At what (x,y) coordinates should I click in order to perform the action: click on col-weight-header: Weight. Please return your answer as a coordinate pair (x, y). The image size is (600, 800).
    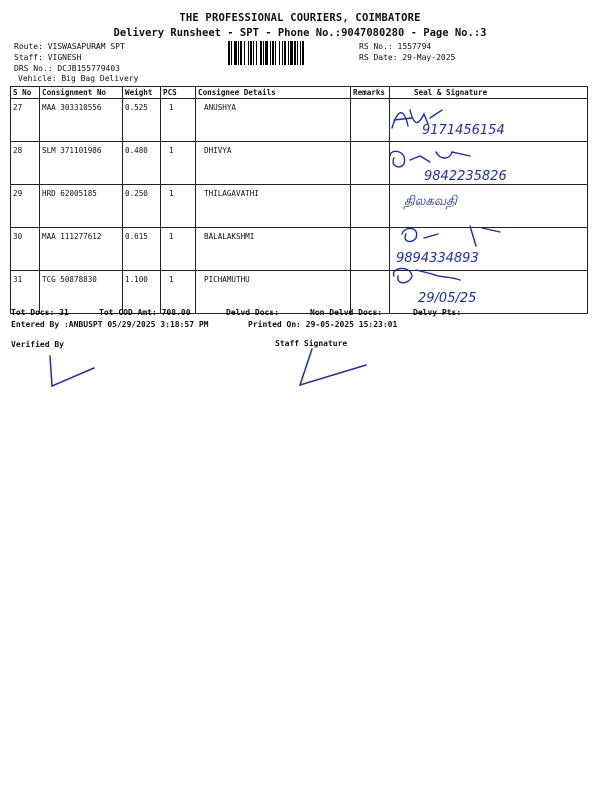
    Looking at the image, I should click on (141, 92).